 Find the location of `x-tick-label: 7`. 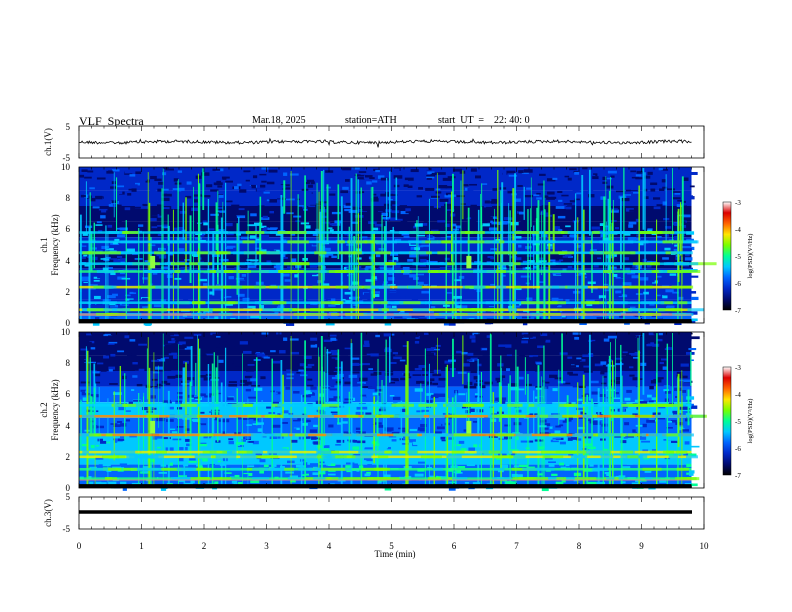

x-tick-label: 7 is located at coordinates (516, 546).